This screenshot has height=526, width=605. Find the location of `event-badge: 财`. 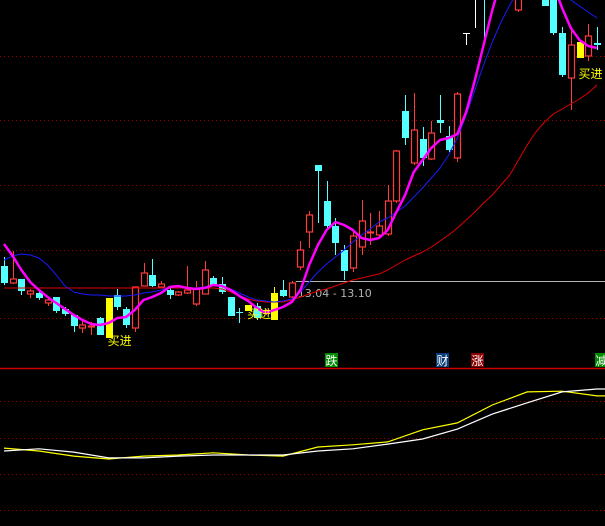

event-badge: 财 is located at coordinates (442, 360).